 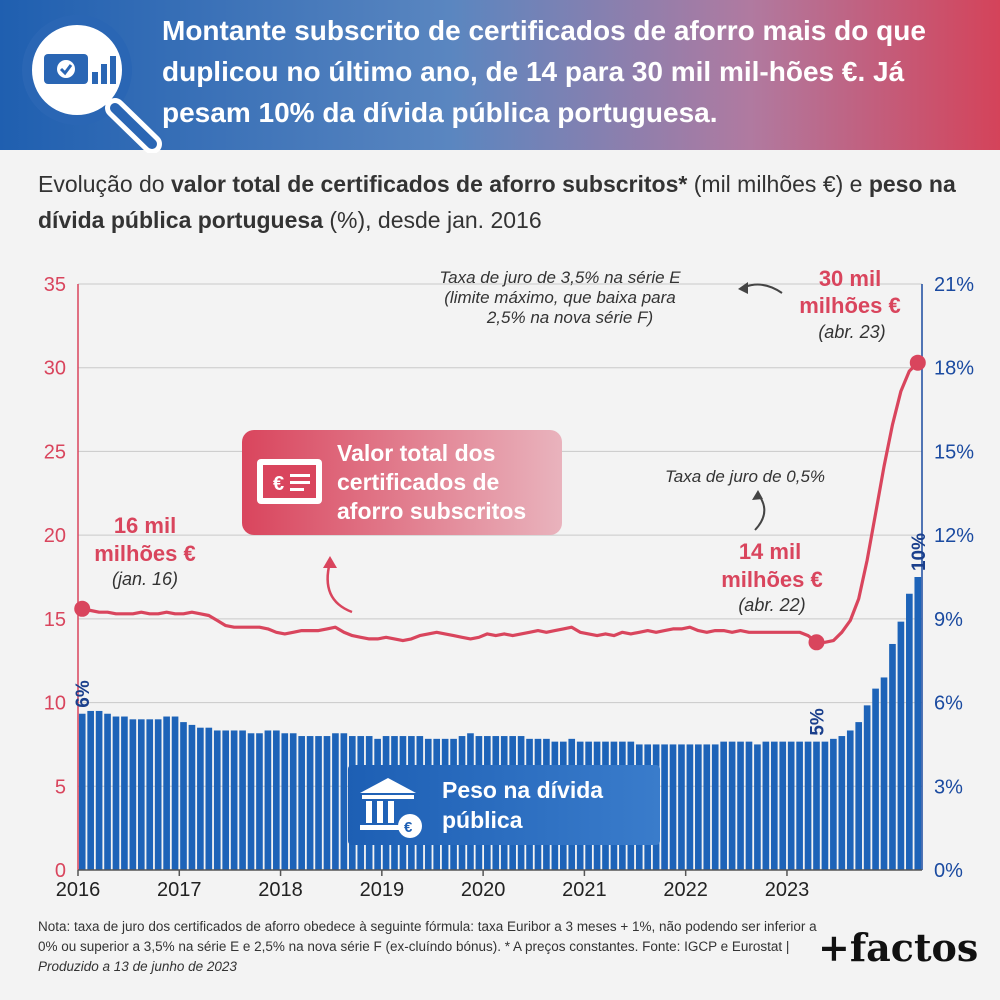 I want to click on annotation-date: (abr. 22), so click(x=771, y=605).